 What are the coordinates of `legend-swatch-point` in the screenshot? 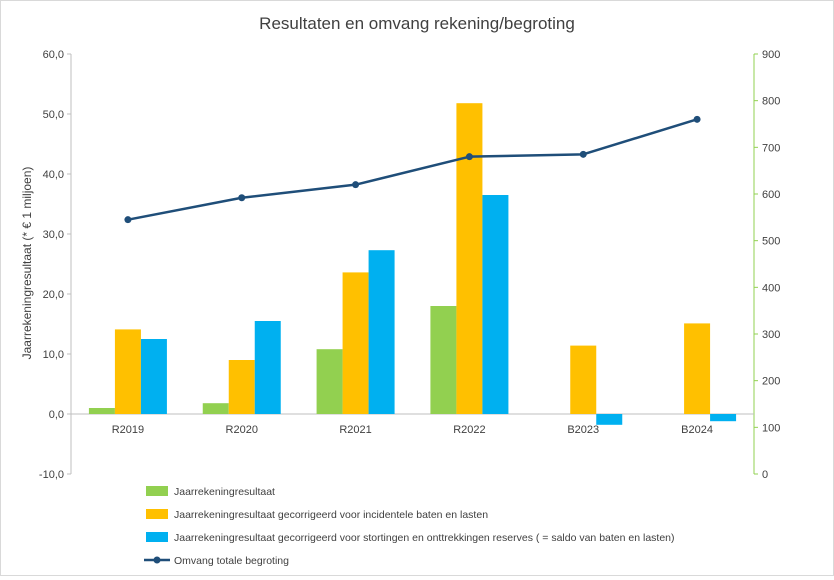 It's located at (157, 560).